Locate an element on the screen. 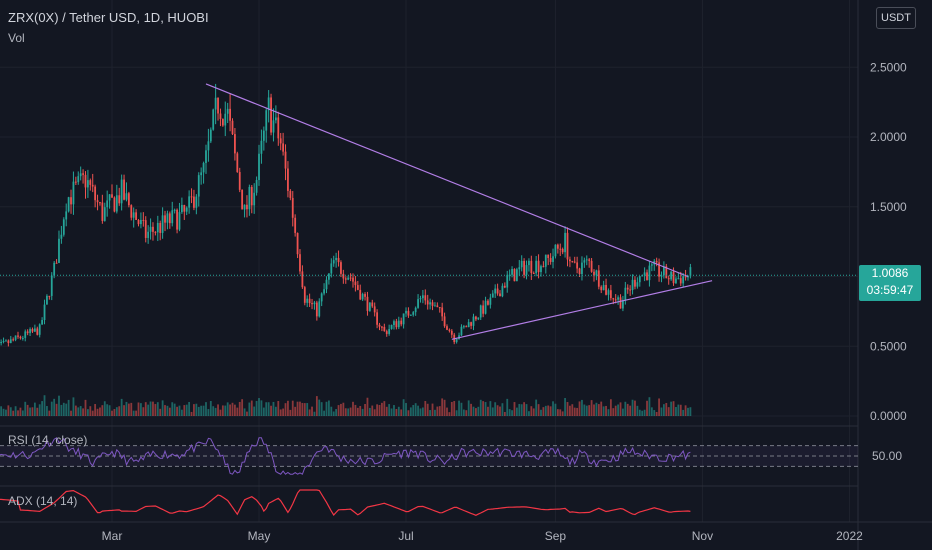 This screenshot has width=932, height=550. rsi-legend: RSI (14, close) is located at coordinates (48, 440).